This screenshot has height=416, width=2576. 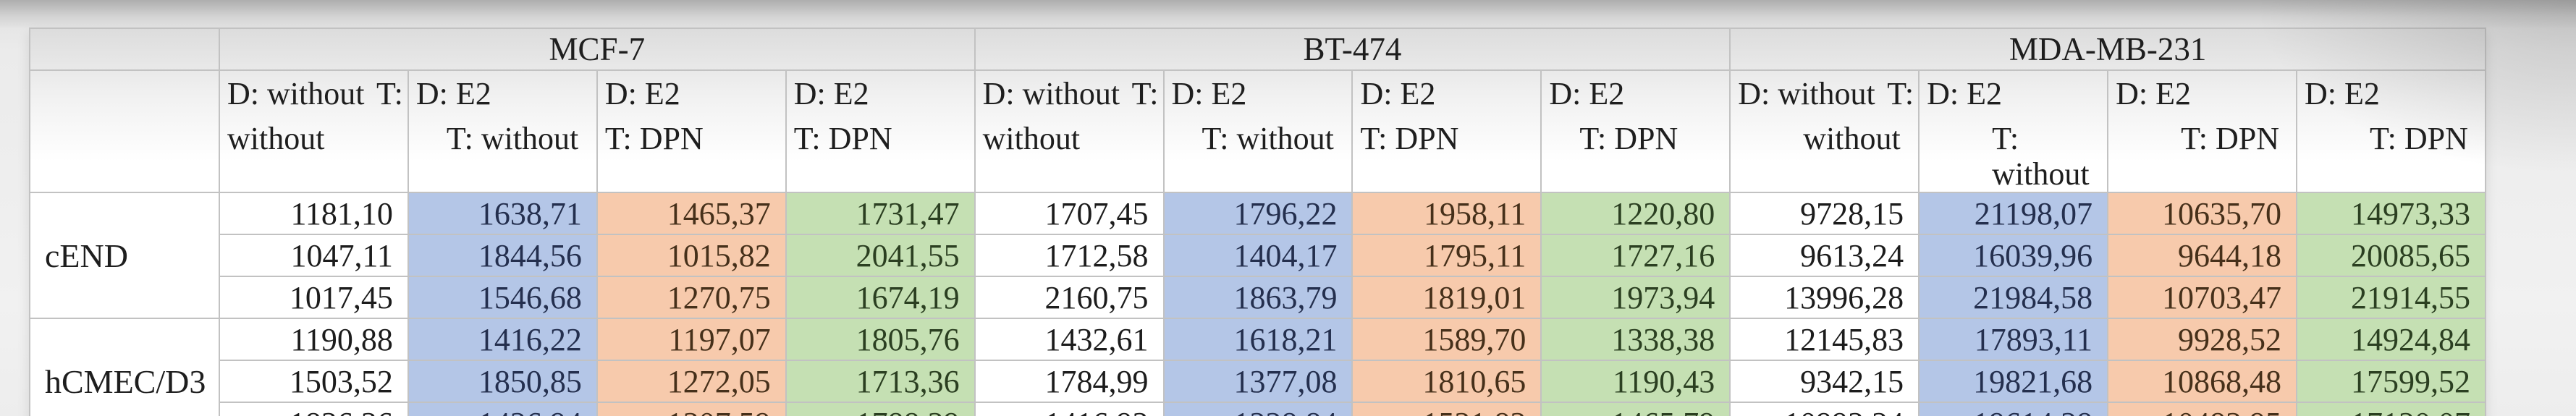 I want to click on subheader-mda-mb-231-col3: D: E2 T: DPN, so click(x=2202, y=131).